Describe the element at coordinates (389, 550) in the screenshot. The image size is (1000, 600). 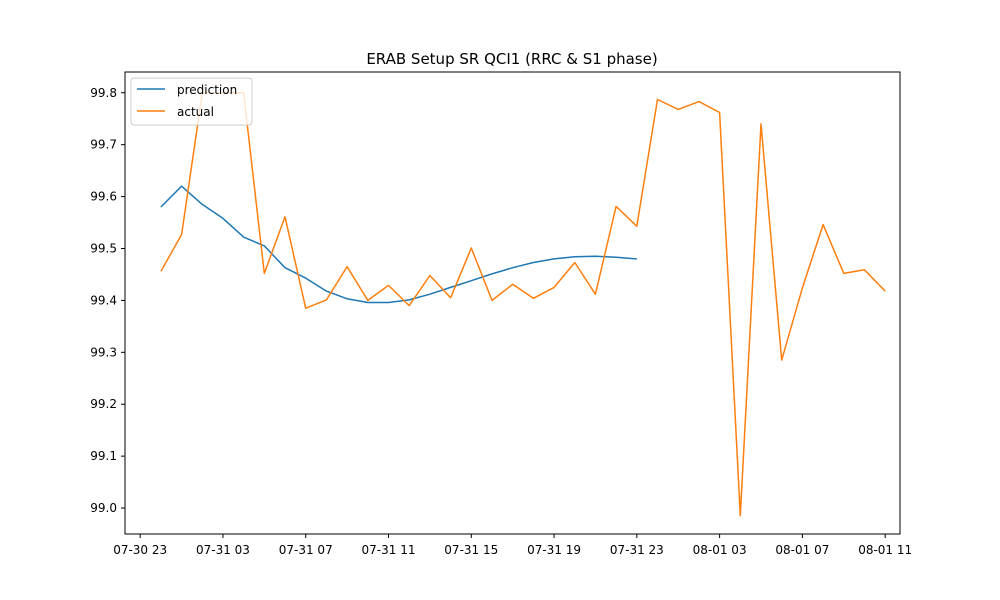
I see `x-tick-label: 07-31 11` at that location.